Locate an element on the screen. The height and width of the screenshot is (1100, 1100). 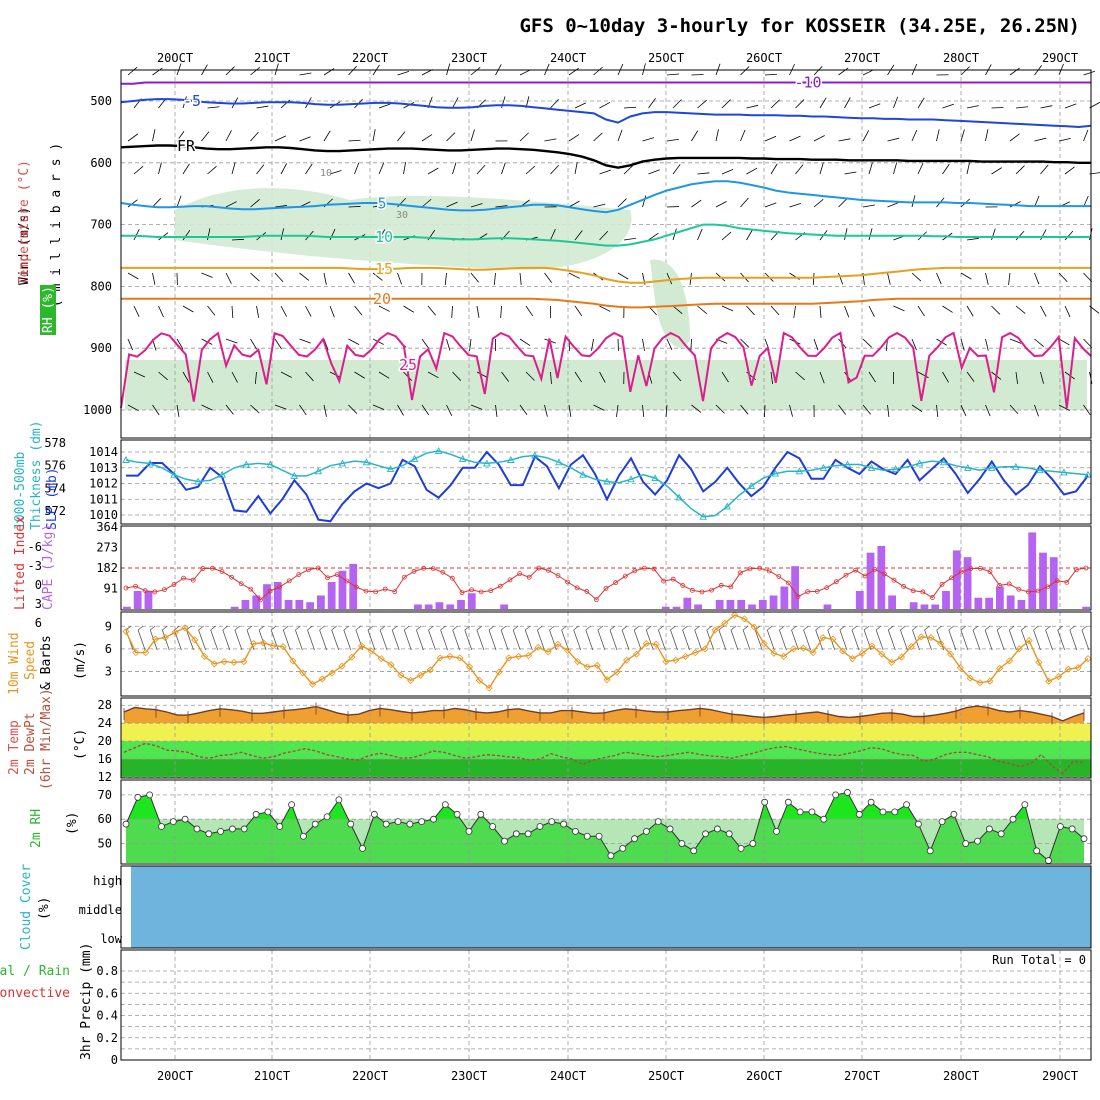
isotherm-label: -5 is located at coordinates (192, 101).